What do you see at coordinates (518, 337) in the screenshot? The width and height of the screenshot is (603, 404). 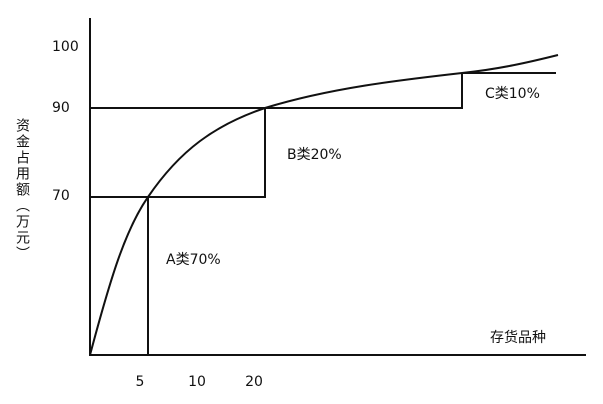 I see `x-axis-label: 存货品种` at bounding box center [518, 337].